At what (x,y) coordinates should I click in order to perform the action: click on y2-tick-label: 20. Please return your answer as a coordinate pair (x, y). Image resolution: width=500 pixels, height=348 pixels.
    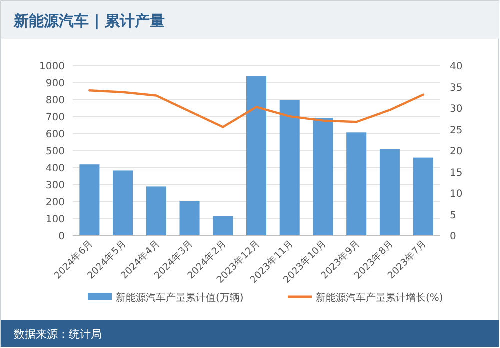
    Looking at the image, I should click on (456, 152).